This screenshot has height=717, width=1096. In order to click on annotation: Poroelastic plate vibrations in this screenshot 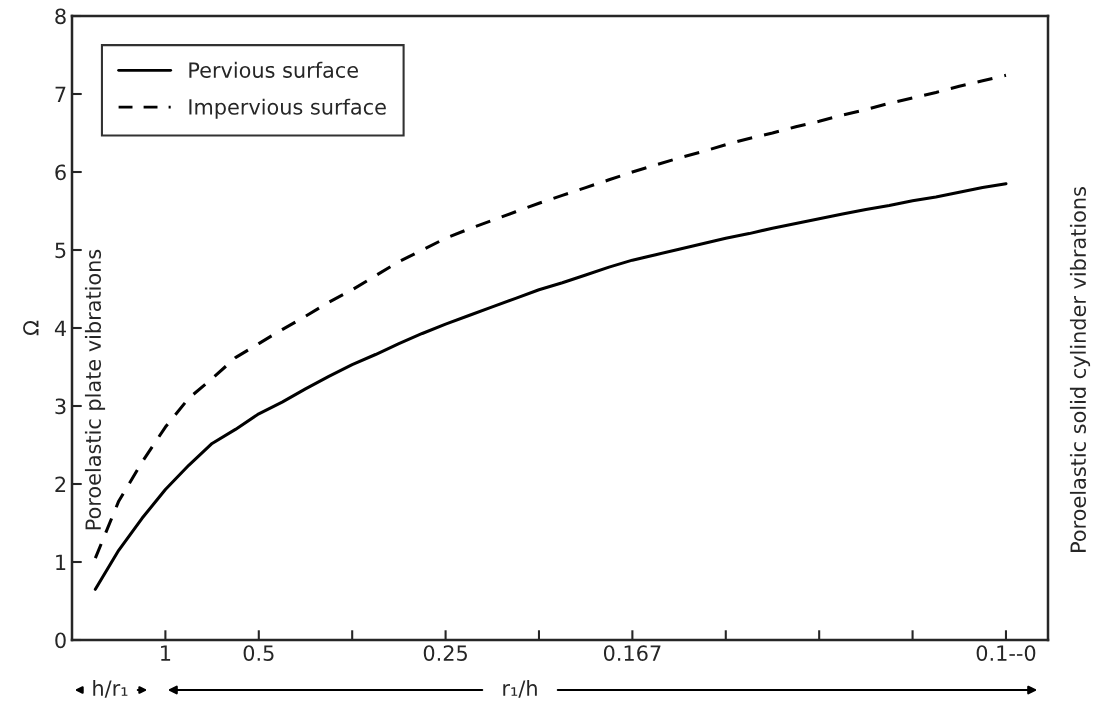, I will do `click(95, 389)`.